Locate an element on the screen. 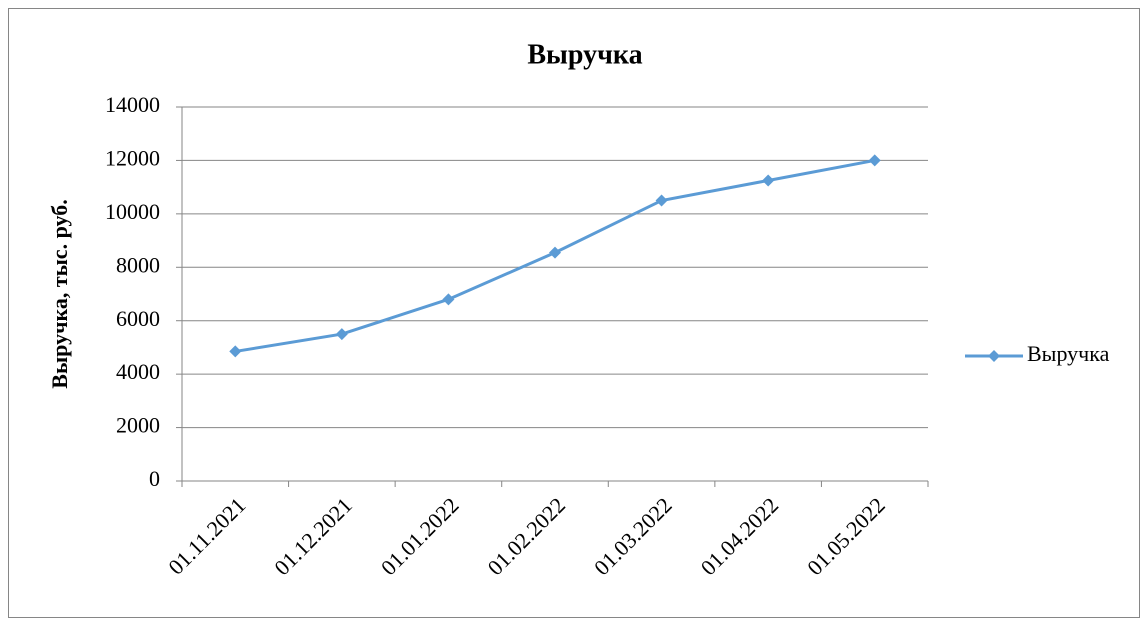  y-axis-label: Выручка, тыс. руб. is located at coordinates (59, 293).